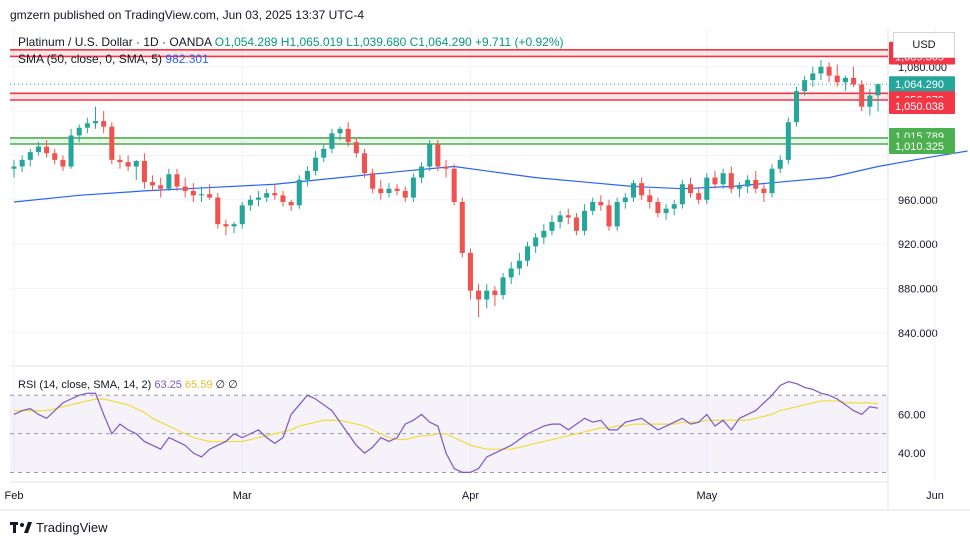  What do you see at coordinates (90, 59) in the screenshot?
I see `sma-label: SMA (50, close, 0, SMA, 5)` at bounding box center [90, 59].